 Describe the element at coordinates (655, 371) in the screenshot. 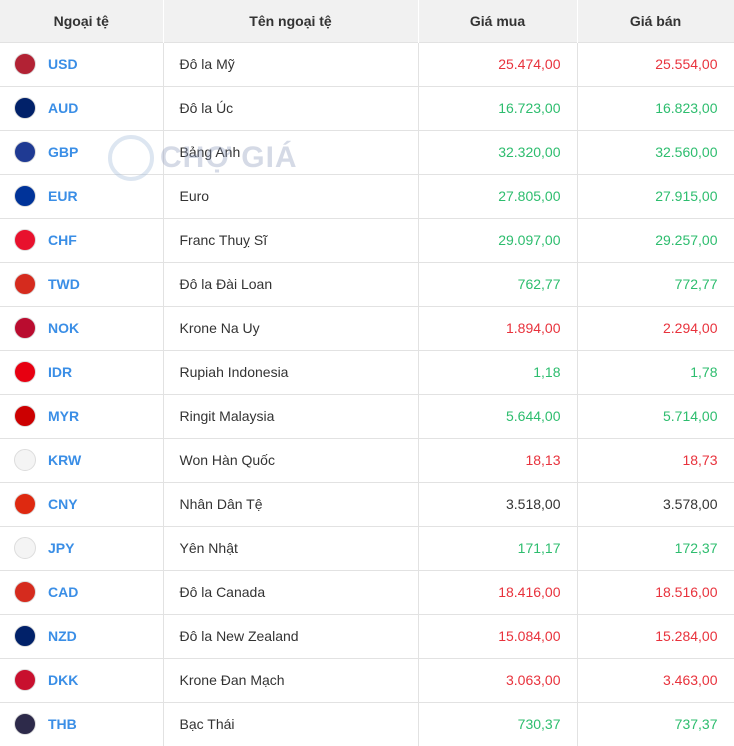

I see `sell-price: 1,78` at that location.